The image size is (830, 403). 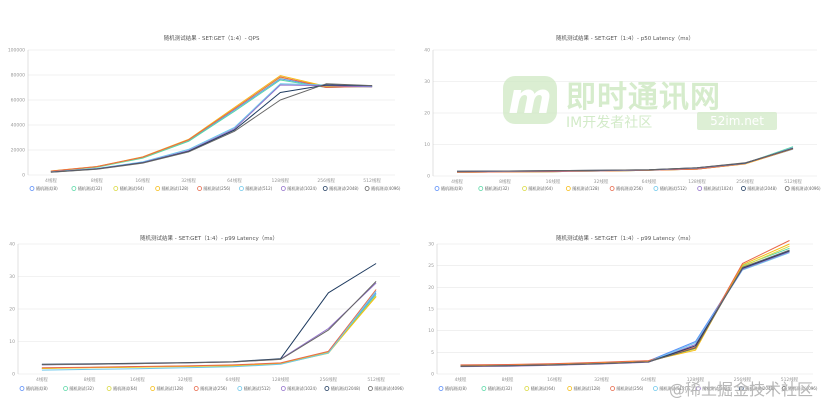 What do you see at coordinates (432, 353) in the screenshot?
I see `y-tick-label: 5` at bounding box center [432, 353].